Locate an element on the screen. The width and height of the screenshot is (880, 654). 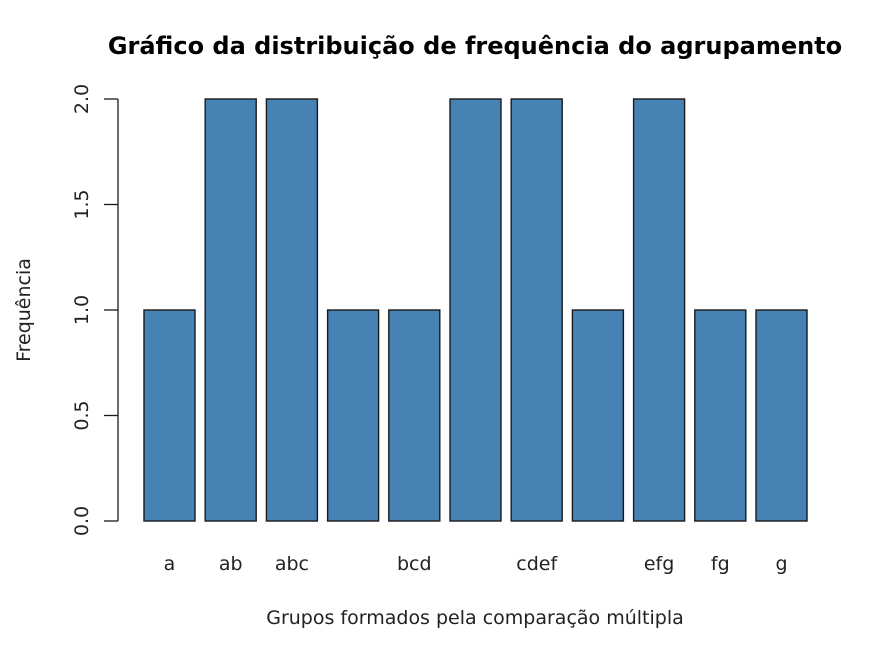
bar-efg is located at coordinates (659, 310).